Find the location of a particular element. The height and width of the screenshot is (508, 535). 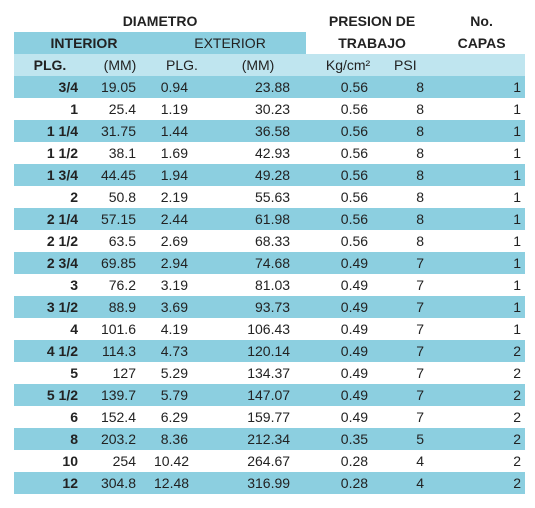

table-row: 3 76.2 3.19 81.03 0.49 7 1 is located at coordinates (270, 285).